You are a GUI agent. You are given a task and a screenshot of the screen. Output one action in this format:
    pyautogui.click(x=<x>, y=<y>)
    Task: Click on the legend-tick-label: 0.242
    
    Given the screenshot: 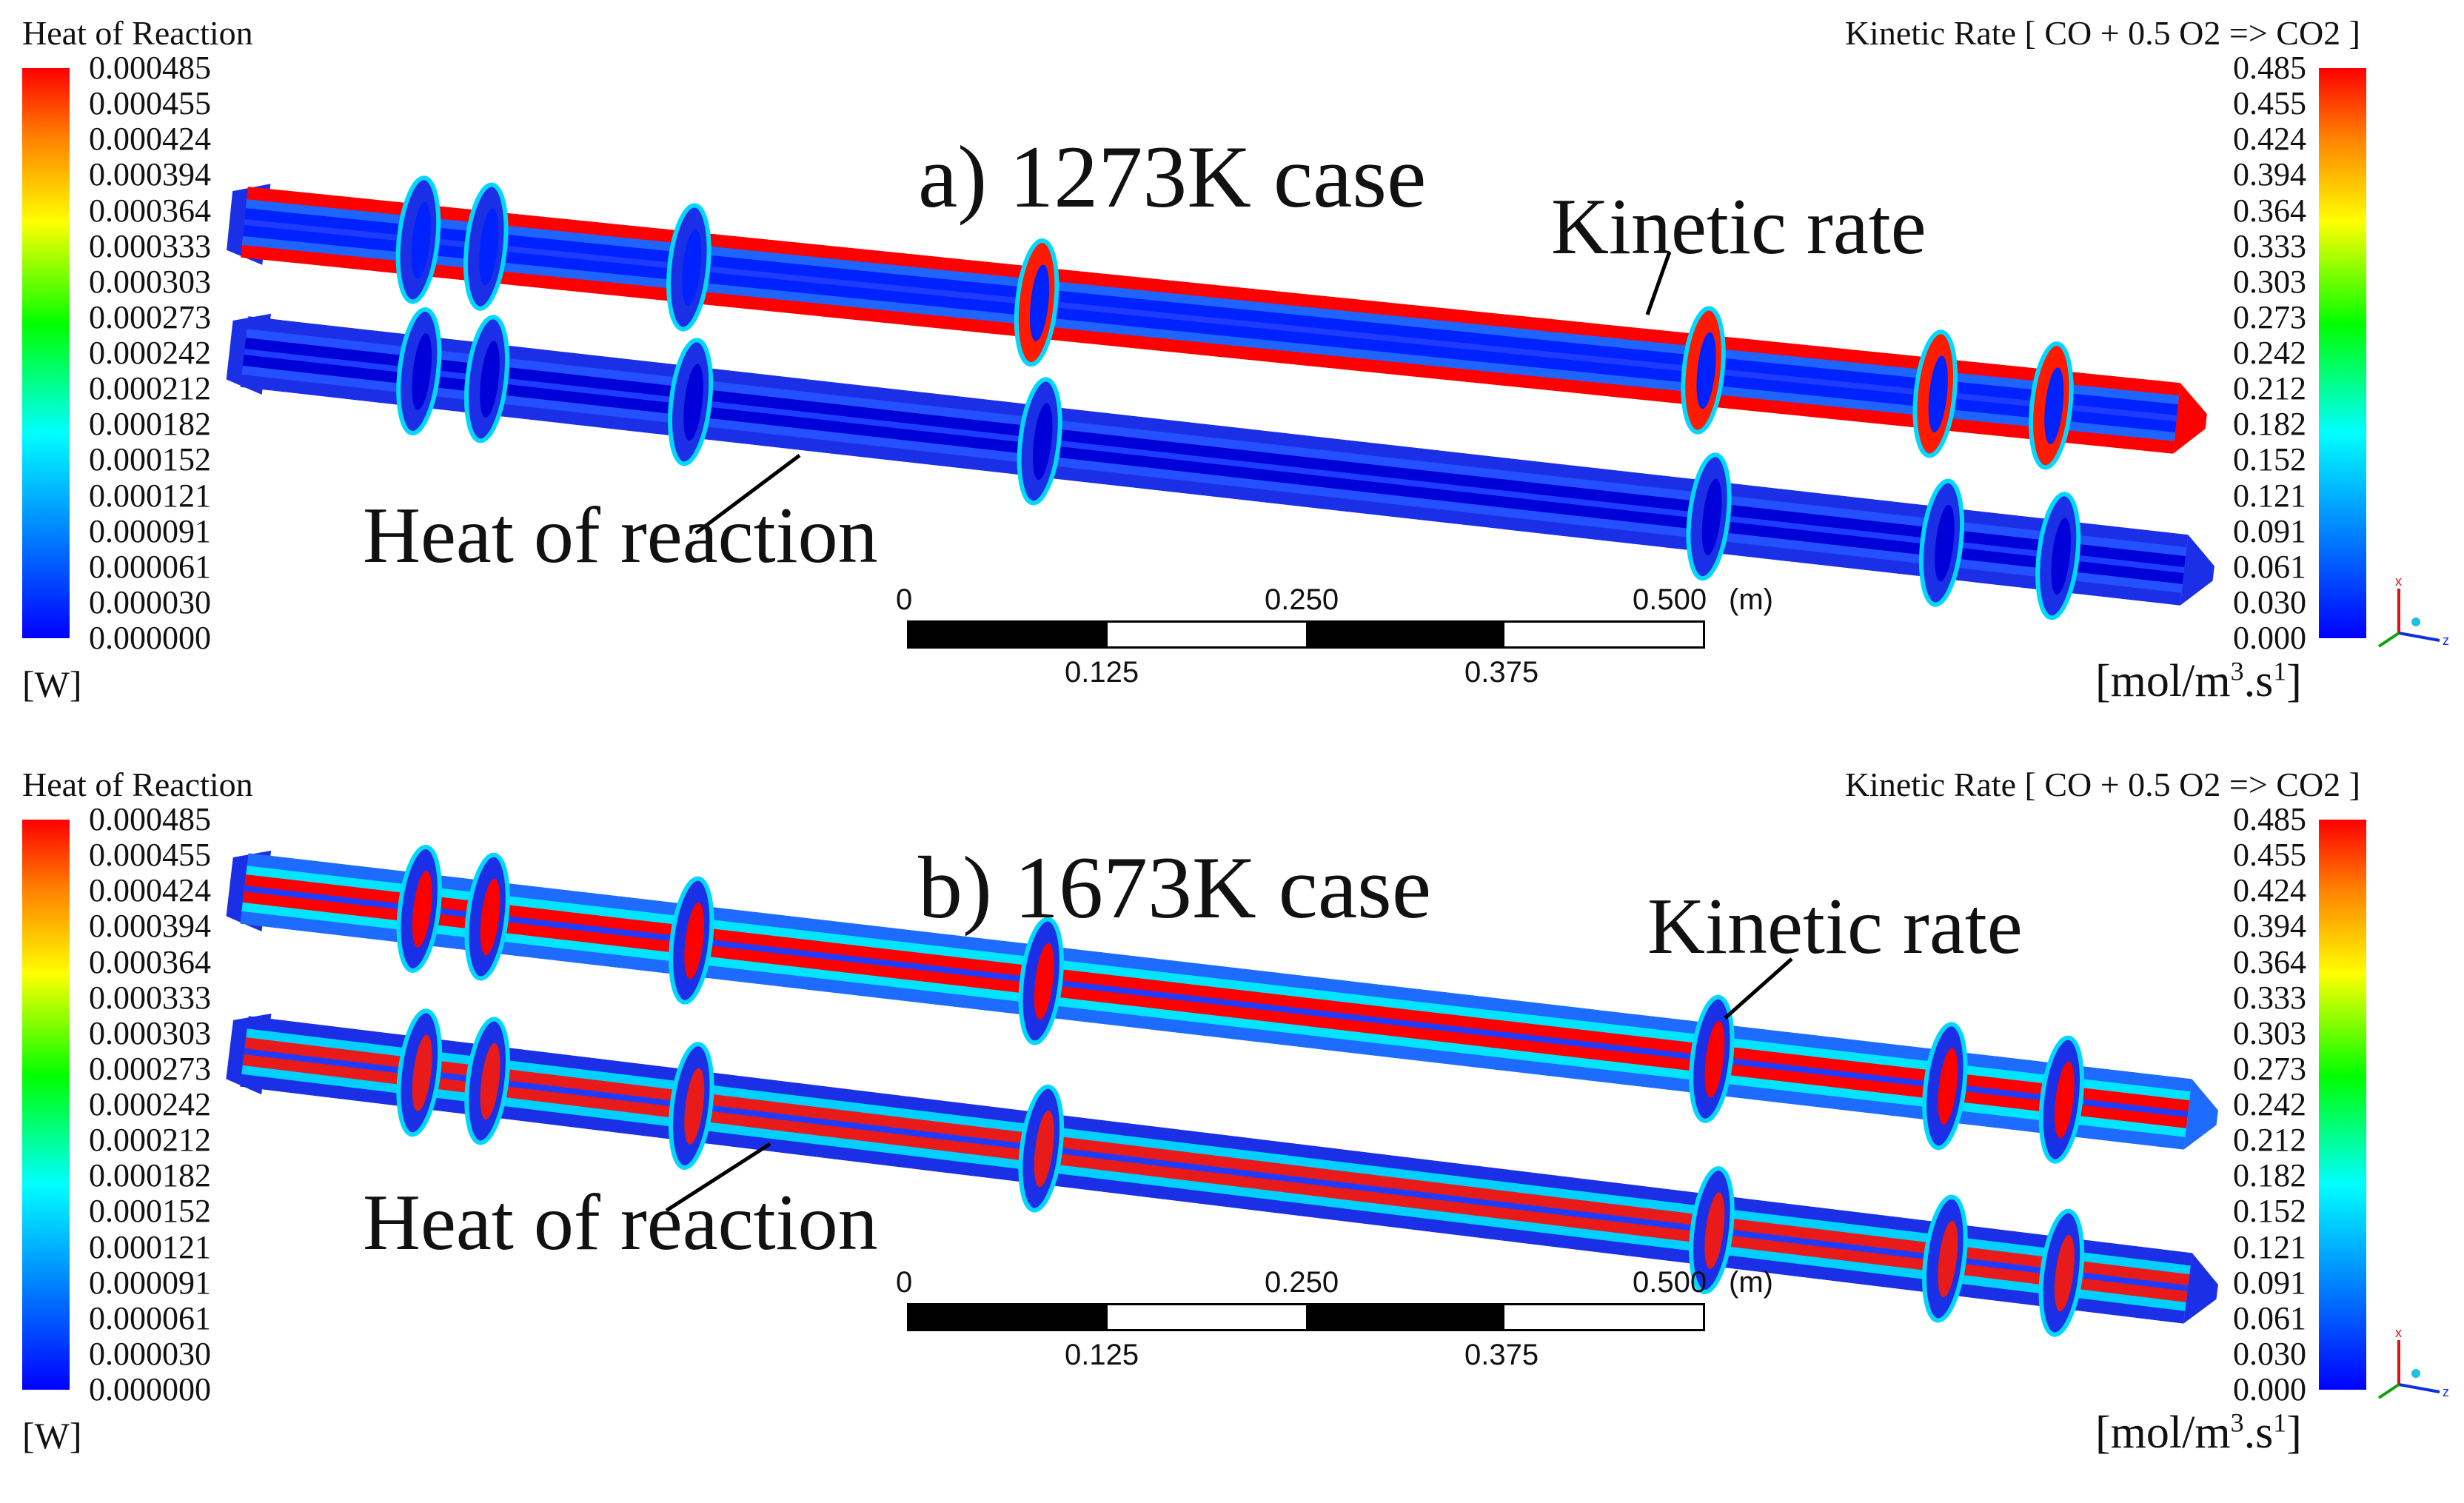 What is the action you would take?
    pyautogui.click(x=2269, y=1104)
    